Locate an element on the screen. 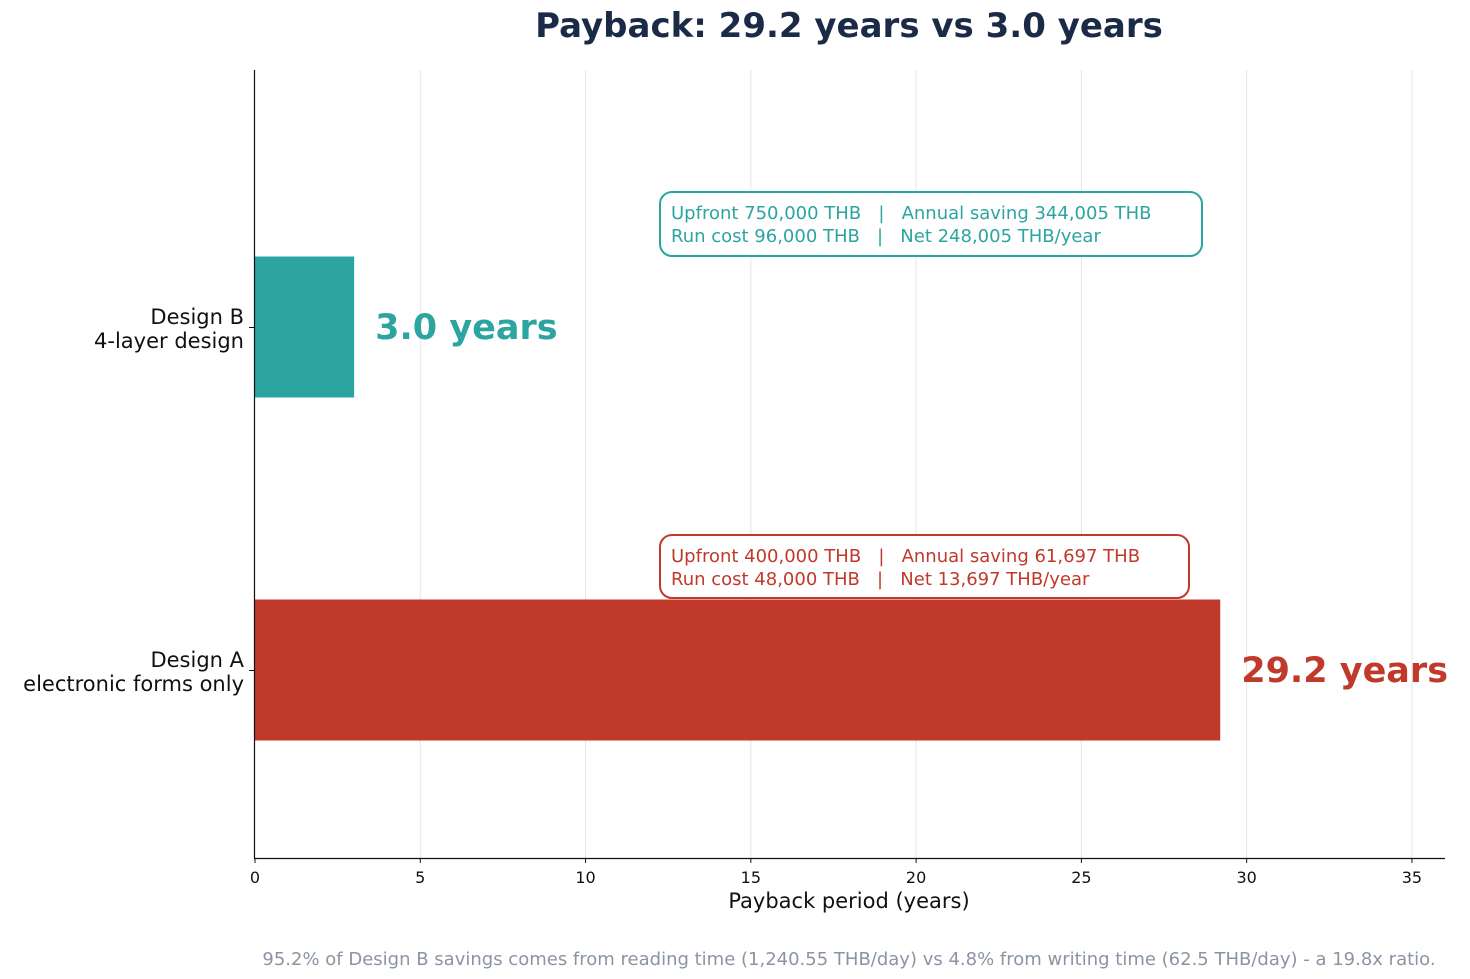 The width and height of the screenshot is (1470, 979). value-label-design-b: 3.0 years is located at coordinates (466, 328).